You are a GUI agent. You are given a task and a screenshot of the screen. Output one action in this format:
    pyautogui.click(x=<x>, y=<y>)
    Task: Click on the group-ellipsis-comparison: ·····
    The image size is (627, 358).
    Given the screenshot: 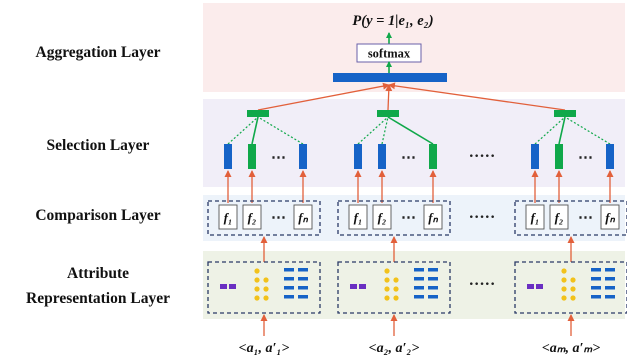 What is the action you would take?
    pyautogui.click(x=482, y=217)
    